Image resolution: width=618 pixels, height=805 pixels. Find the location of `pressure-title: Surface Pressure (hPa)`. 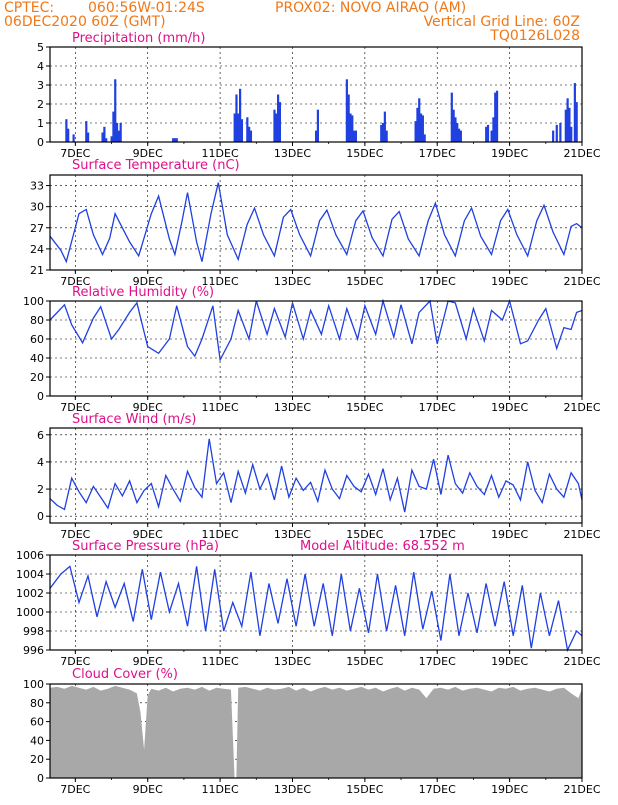

pressure-title: Surface Pressure (hPa) is located at coordinates (145, 546).